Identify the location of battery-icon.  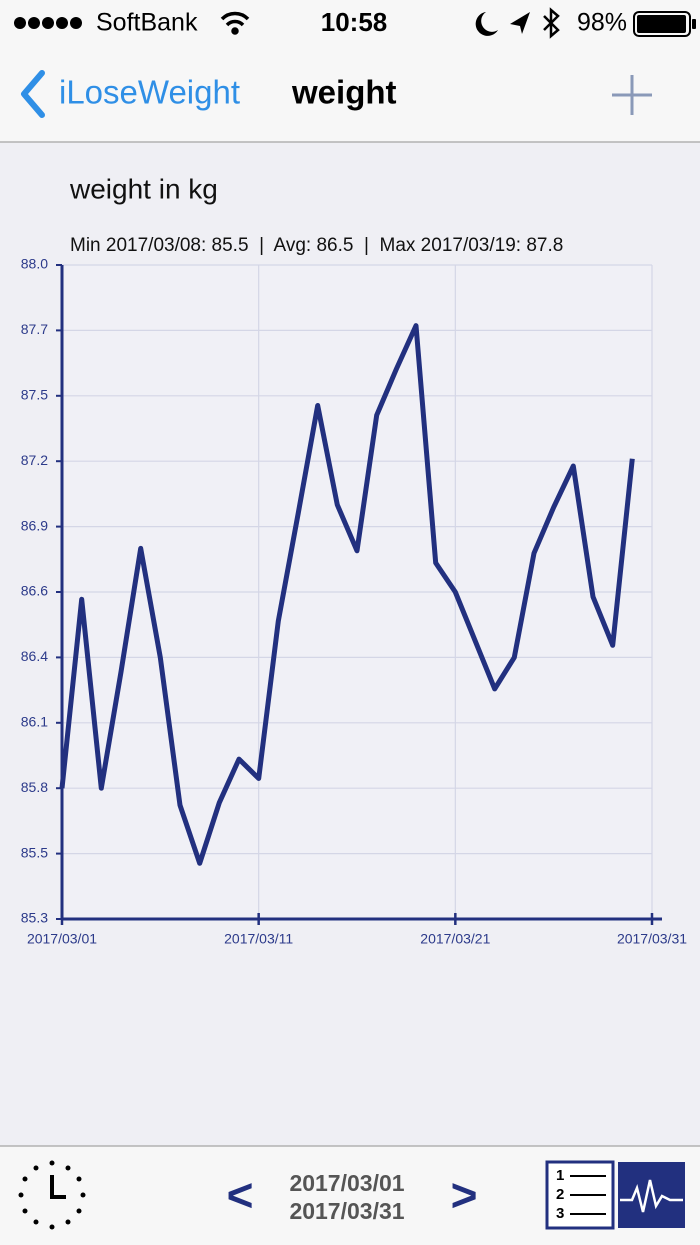
(664, 24).